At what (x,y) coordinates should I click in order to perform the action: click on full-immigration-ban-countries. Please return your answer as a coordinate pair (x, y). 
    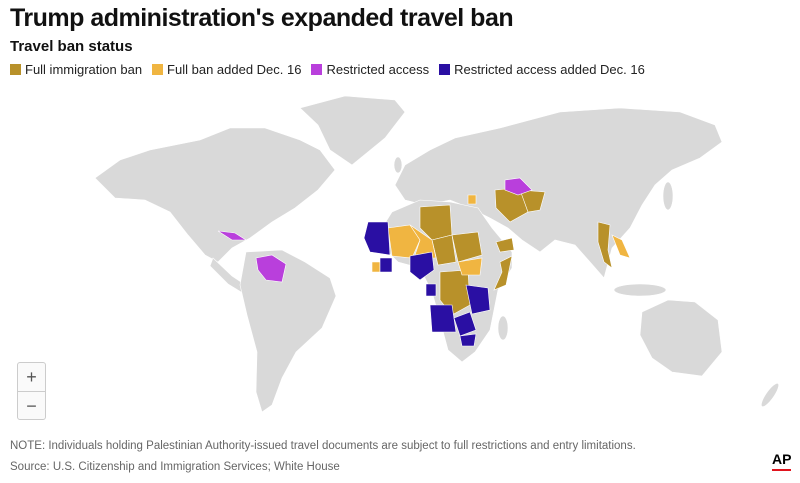
    Looking at the image, I should click on (516, 251).